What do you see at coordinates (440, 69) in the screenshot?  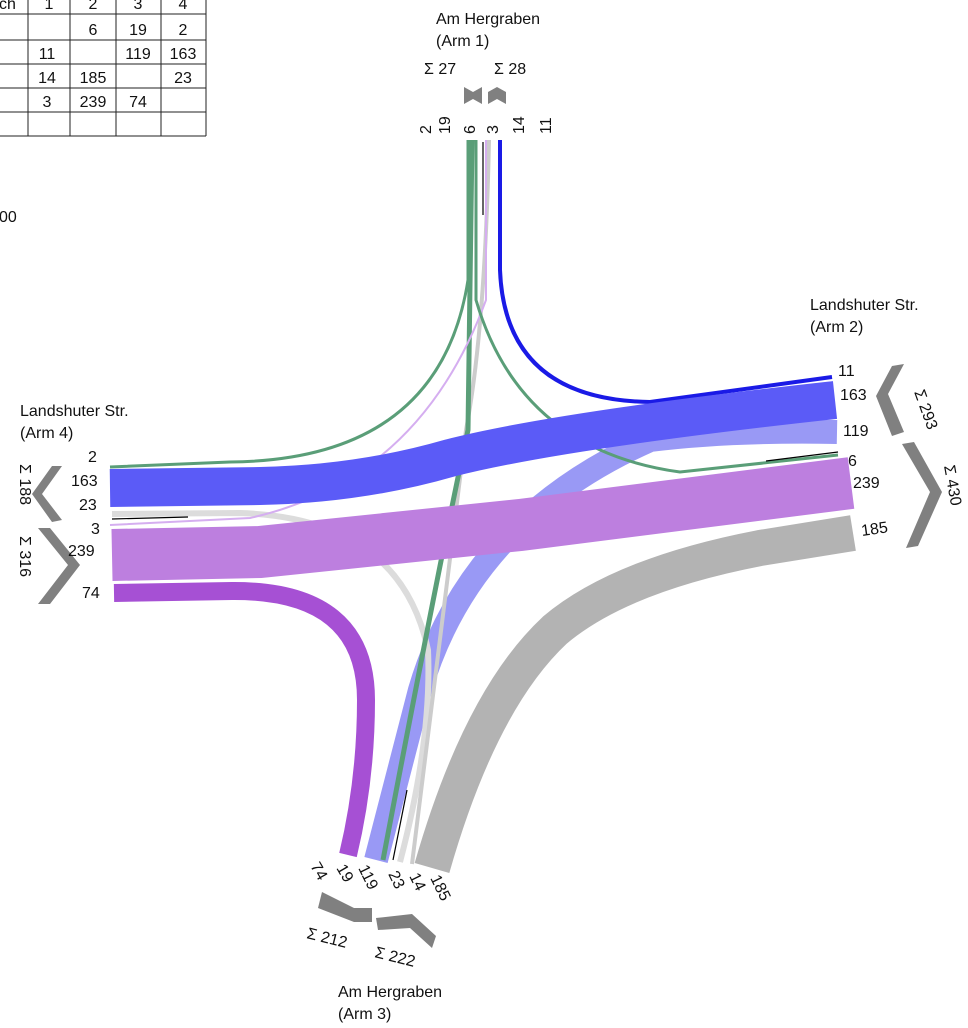 I see `arm1-sum-out: Σ 27` at bounding box center [440, 69].